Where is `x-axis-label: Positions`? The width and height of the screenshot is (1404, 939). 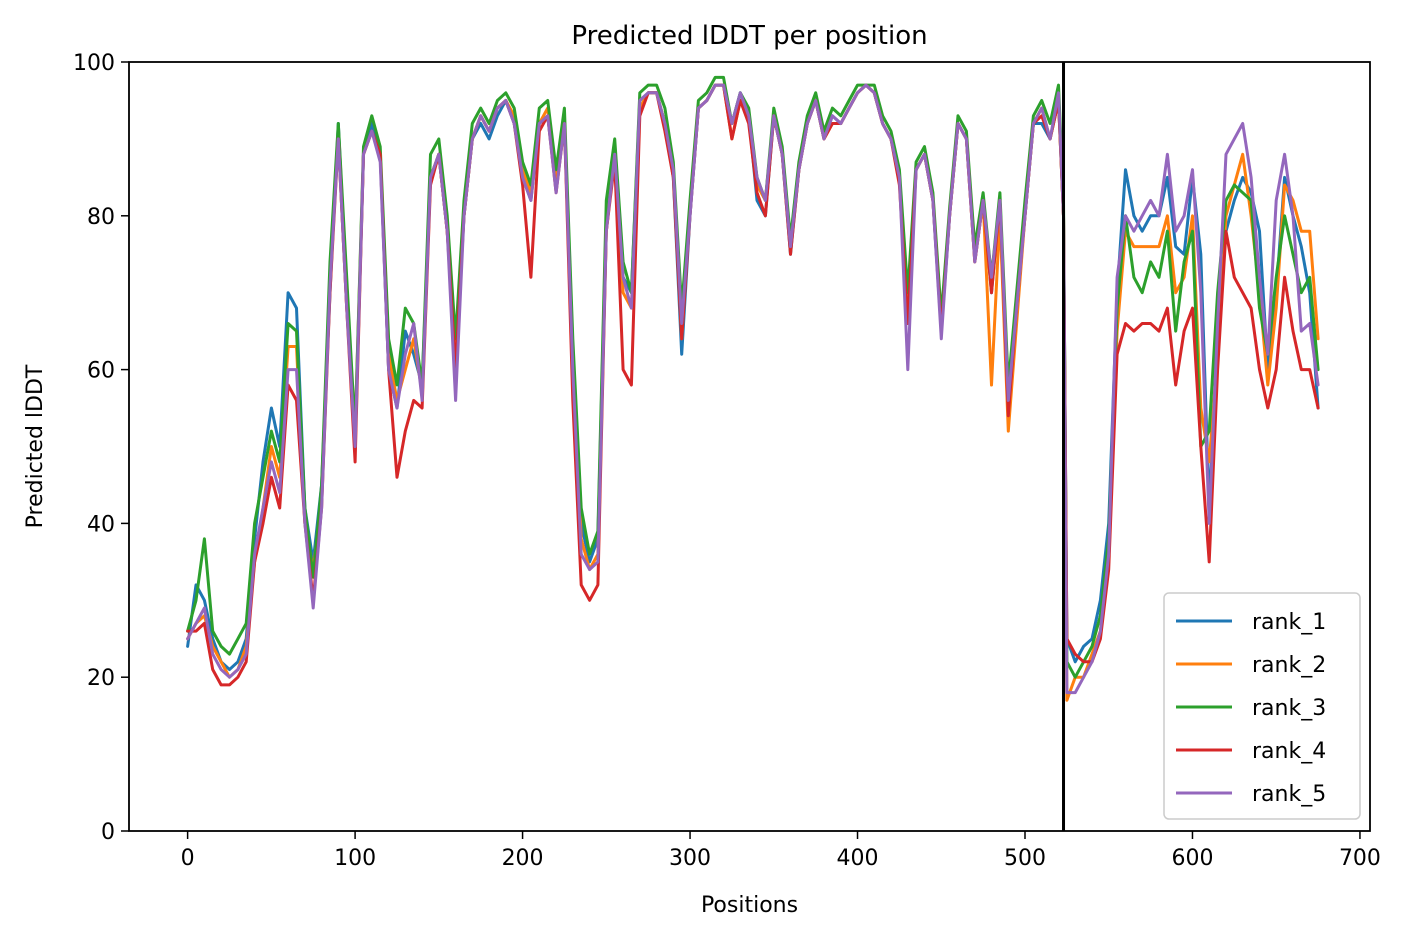 x-axis-label: Positions is located at coordinates (749, 905).